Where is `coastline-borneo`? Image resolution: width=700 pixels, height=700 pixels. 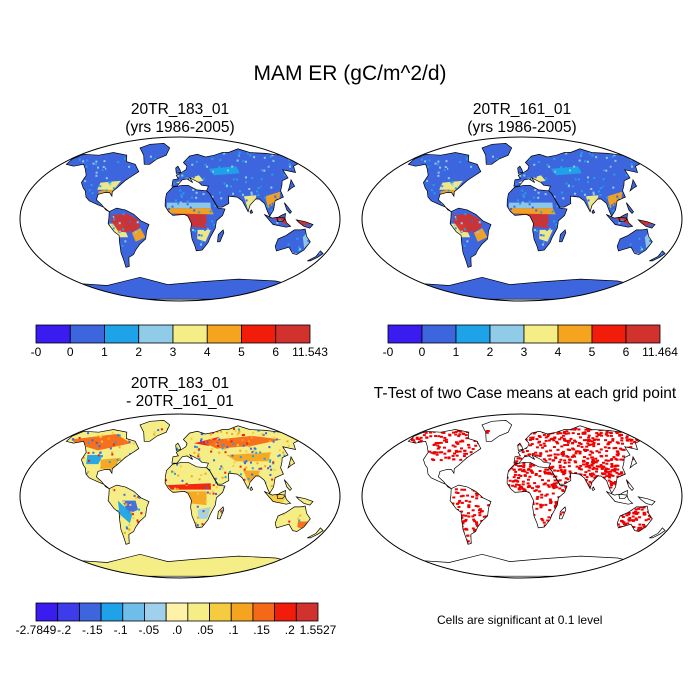
coastline-borneo is located at coordinates (281, 217).